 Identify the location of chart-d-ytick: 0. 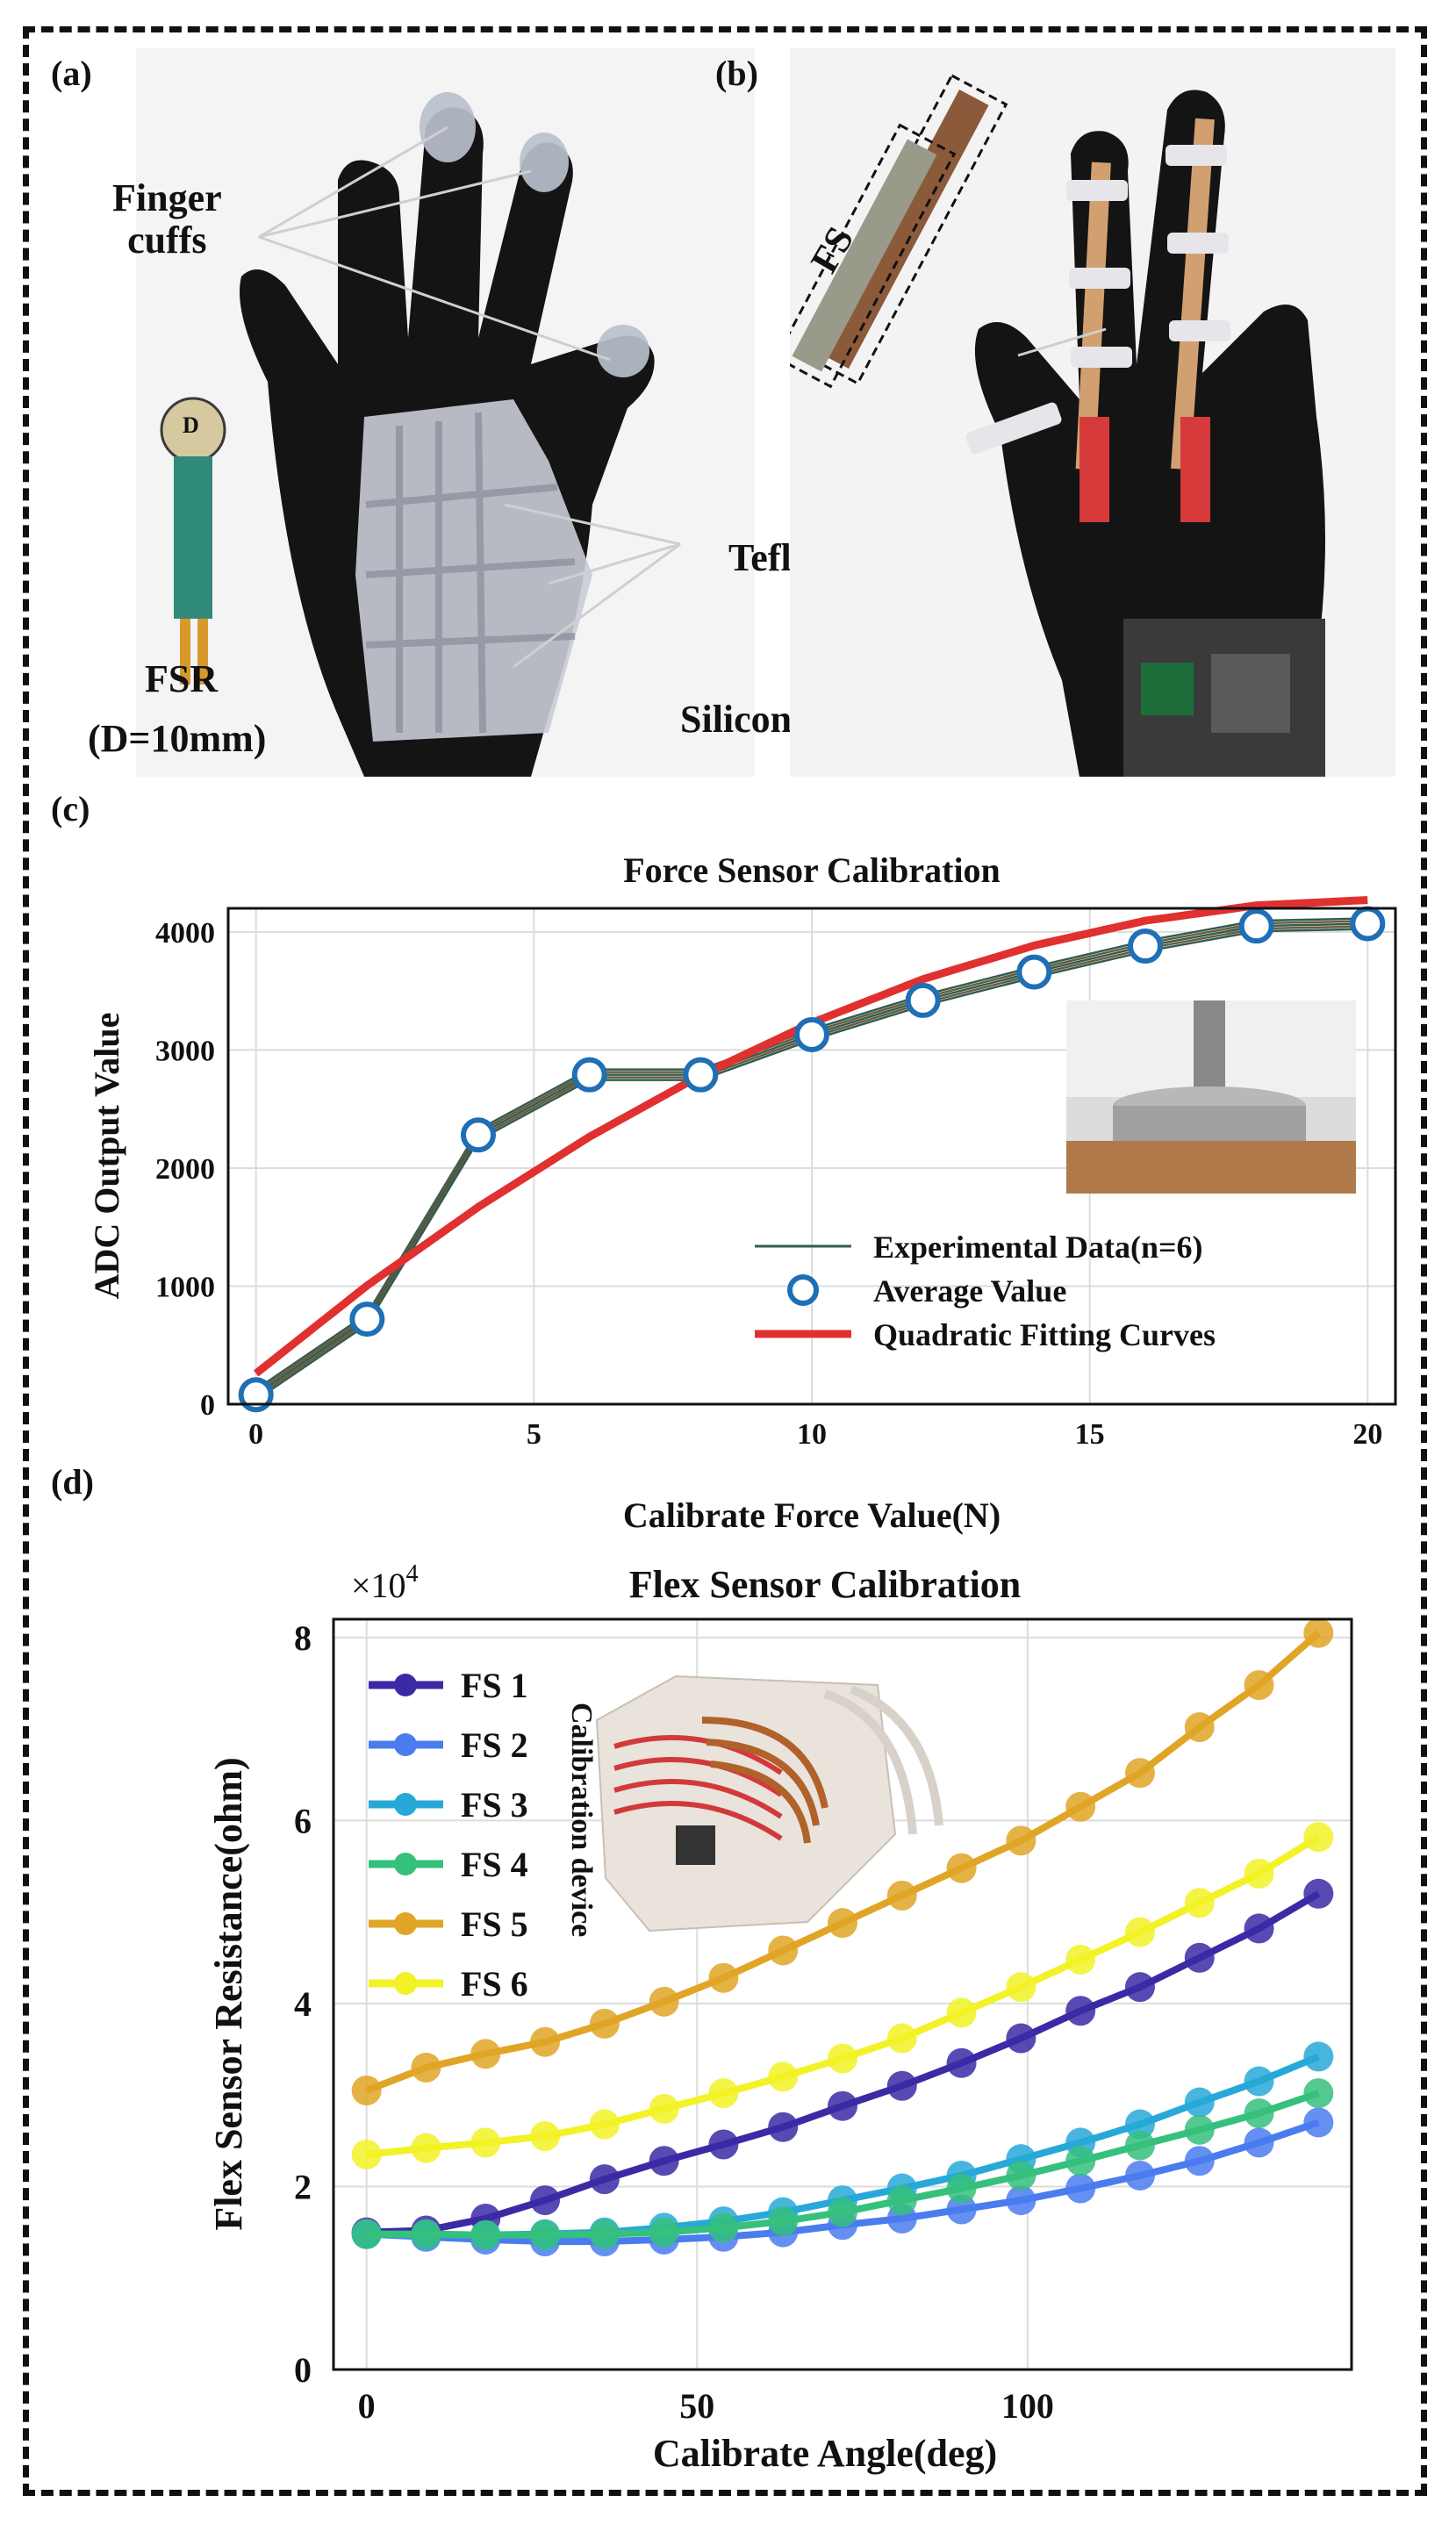
(303, 2370).